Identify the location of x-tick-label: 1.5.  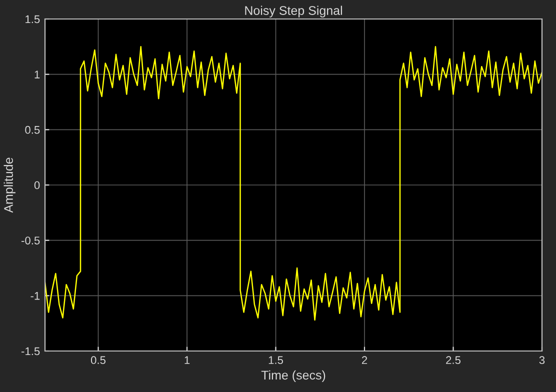
(276, 360).